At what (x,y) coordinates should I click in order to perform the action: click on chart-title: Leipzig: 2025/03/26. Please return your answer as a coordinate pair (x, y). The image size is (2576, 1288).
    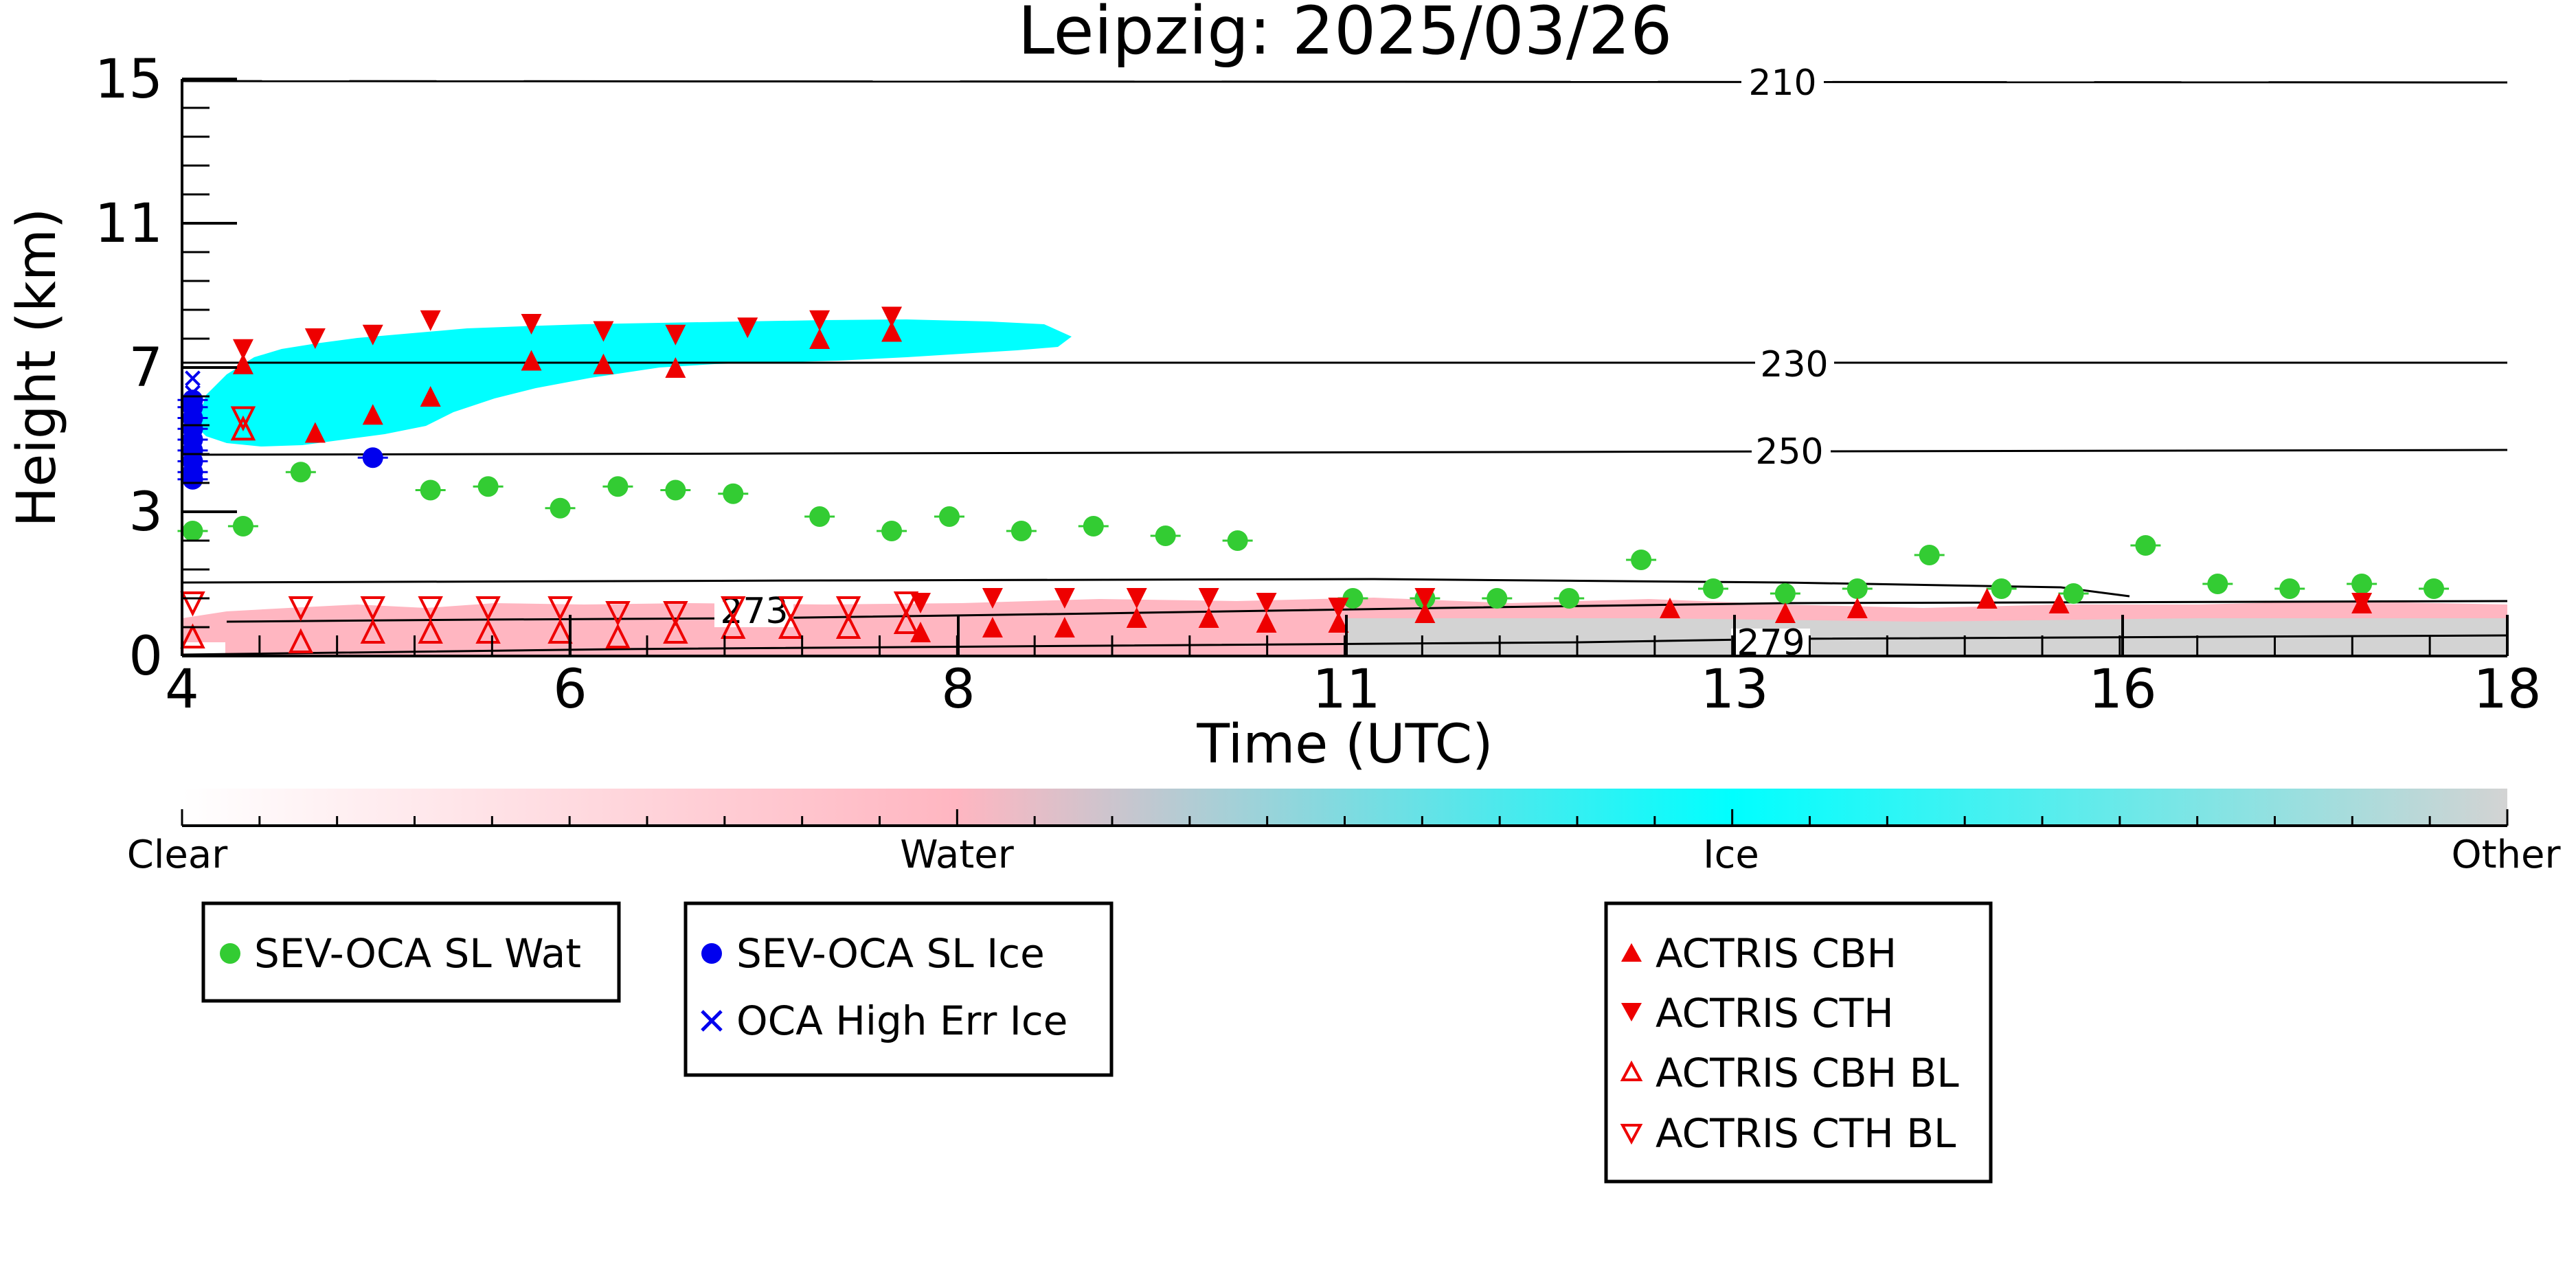
    Looking at the image, I should click on (1345, 34).